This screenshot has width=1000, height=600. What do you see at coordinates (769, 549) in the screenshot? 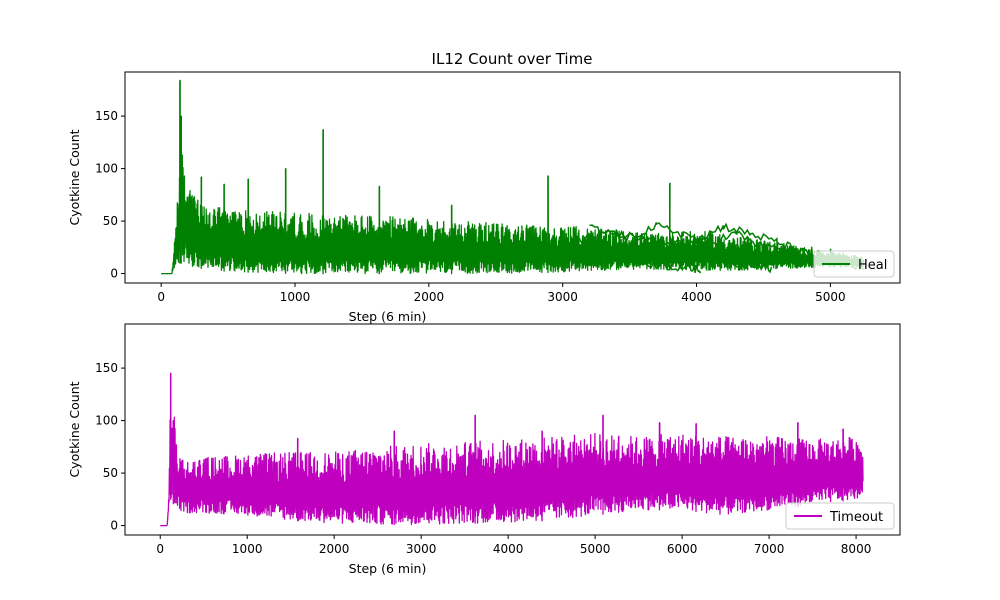
I see `x-tick-label: 7000` at bounding box center [769, 549].